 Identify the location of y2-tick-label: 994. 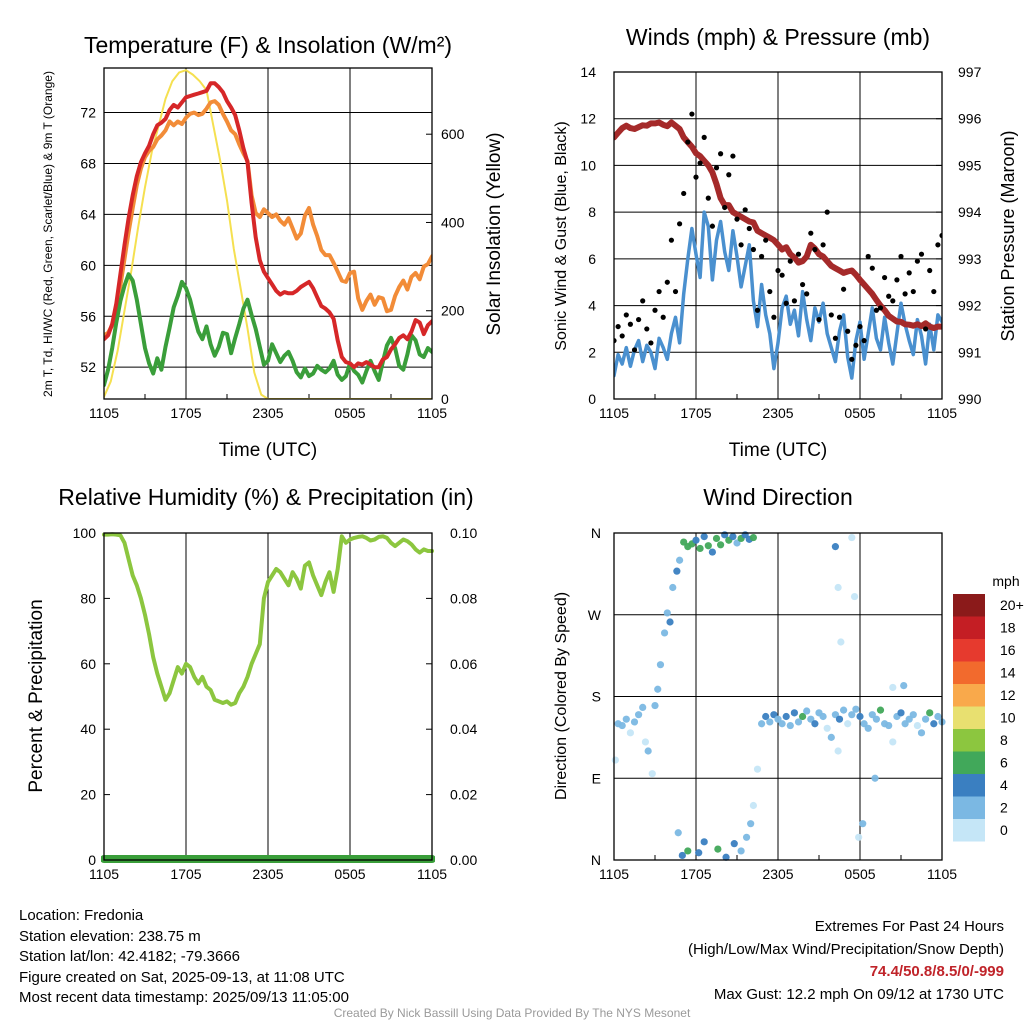
(970, 212).